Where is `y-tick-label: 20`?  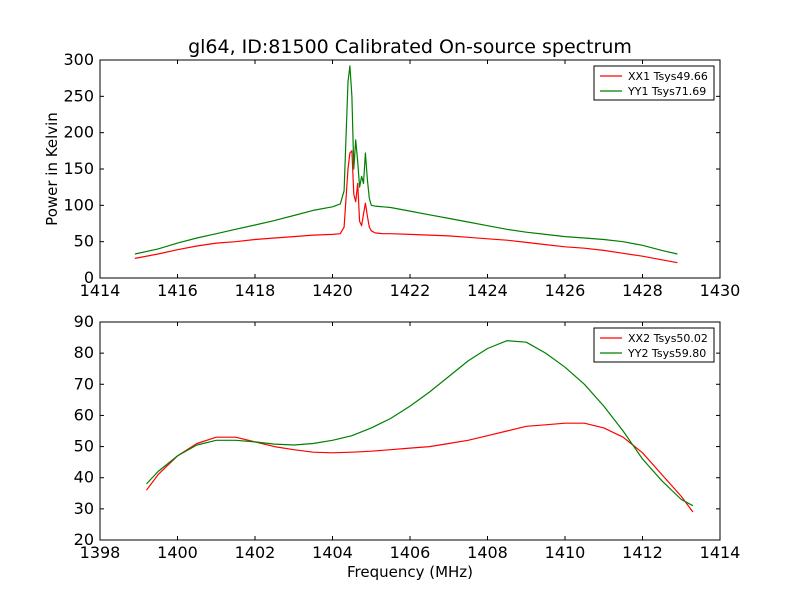
y-tick-label: 20 is located at coordinates (84, 539).